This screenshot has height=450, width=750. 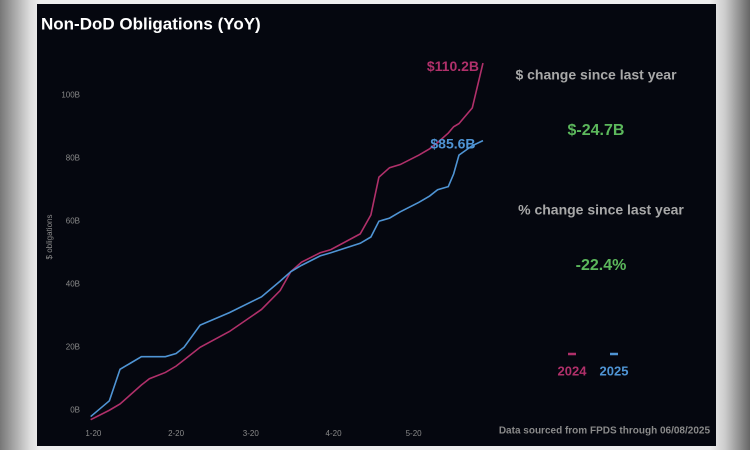 I want to click on annotation: $-24.7B, so click(x=596, y=130).